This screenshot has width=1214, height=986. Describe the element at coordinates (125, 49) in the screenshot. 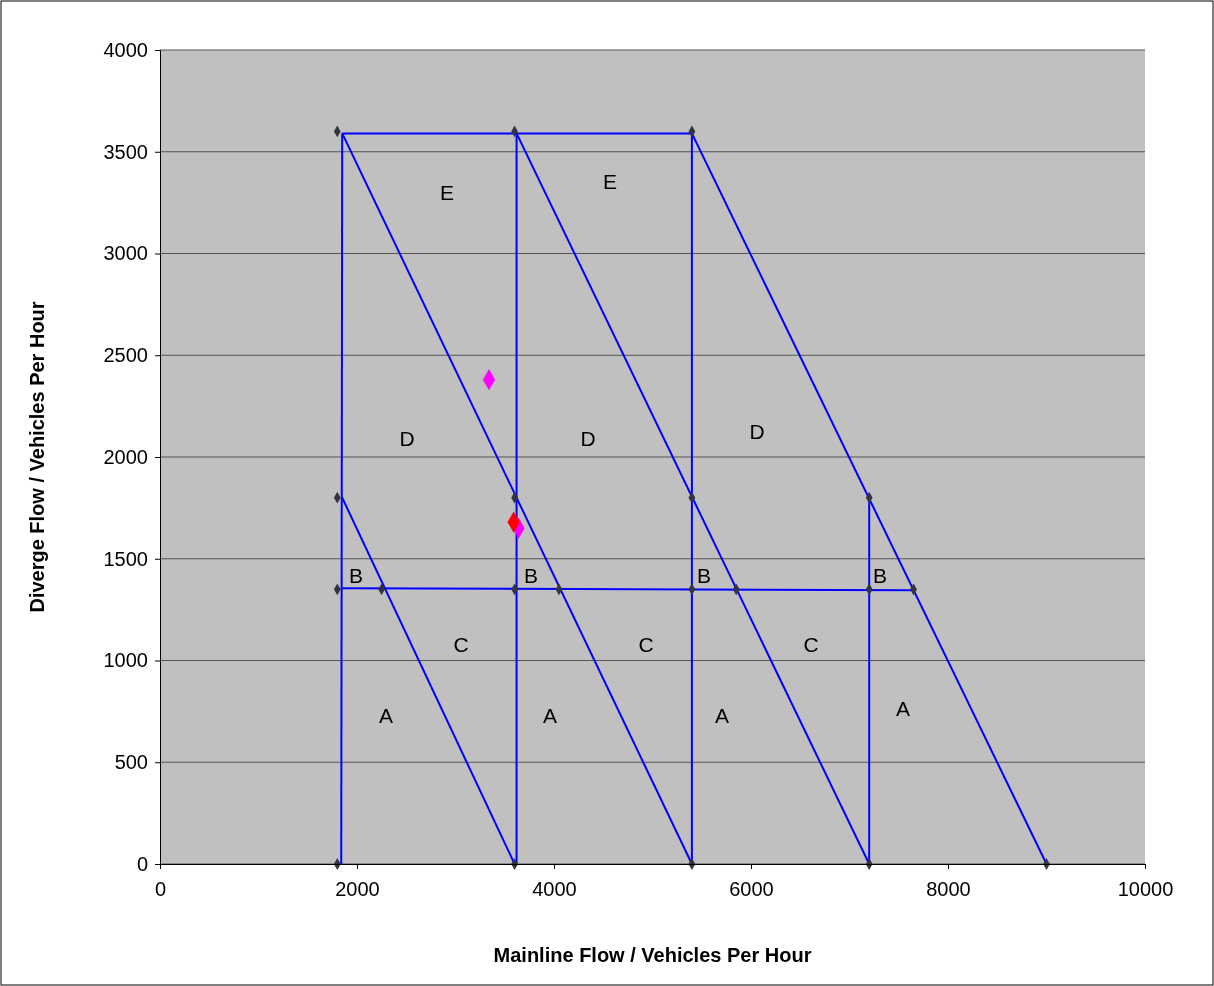

I see `y-tick-label: 4000` at that location.